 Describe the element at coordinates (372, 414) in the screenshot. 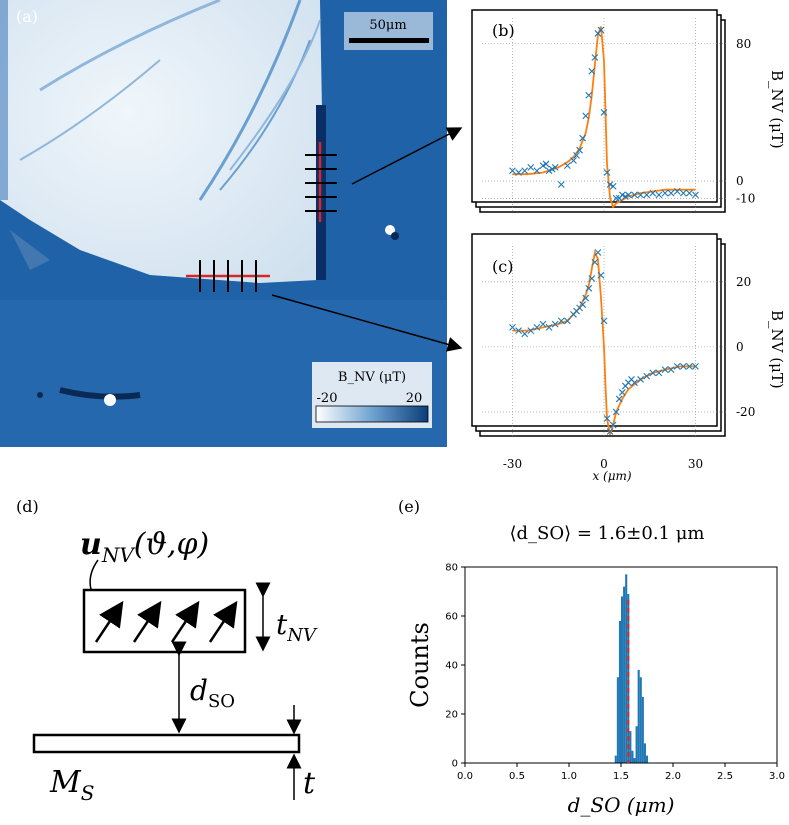

I see `colorbar` at that location.